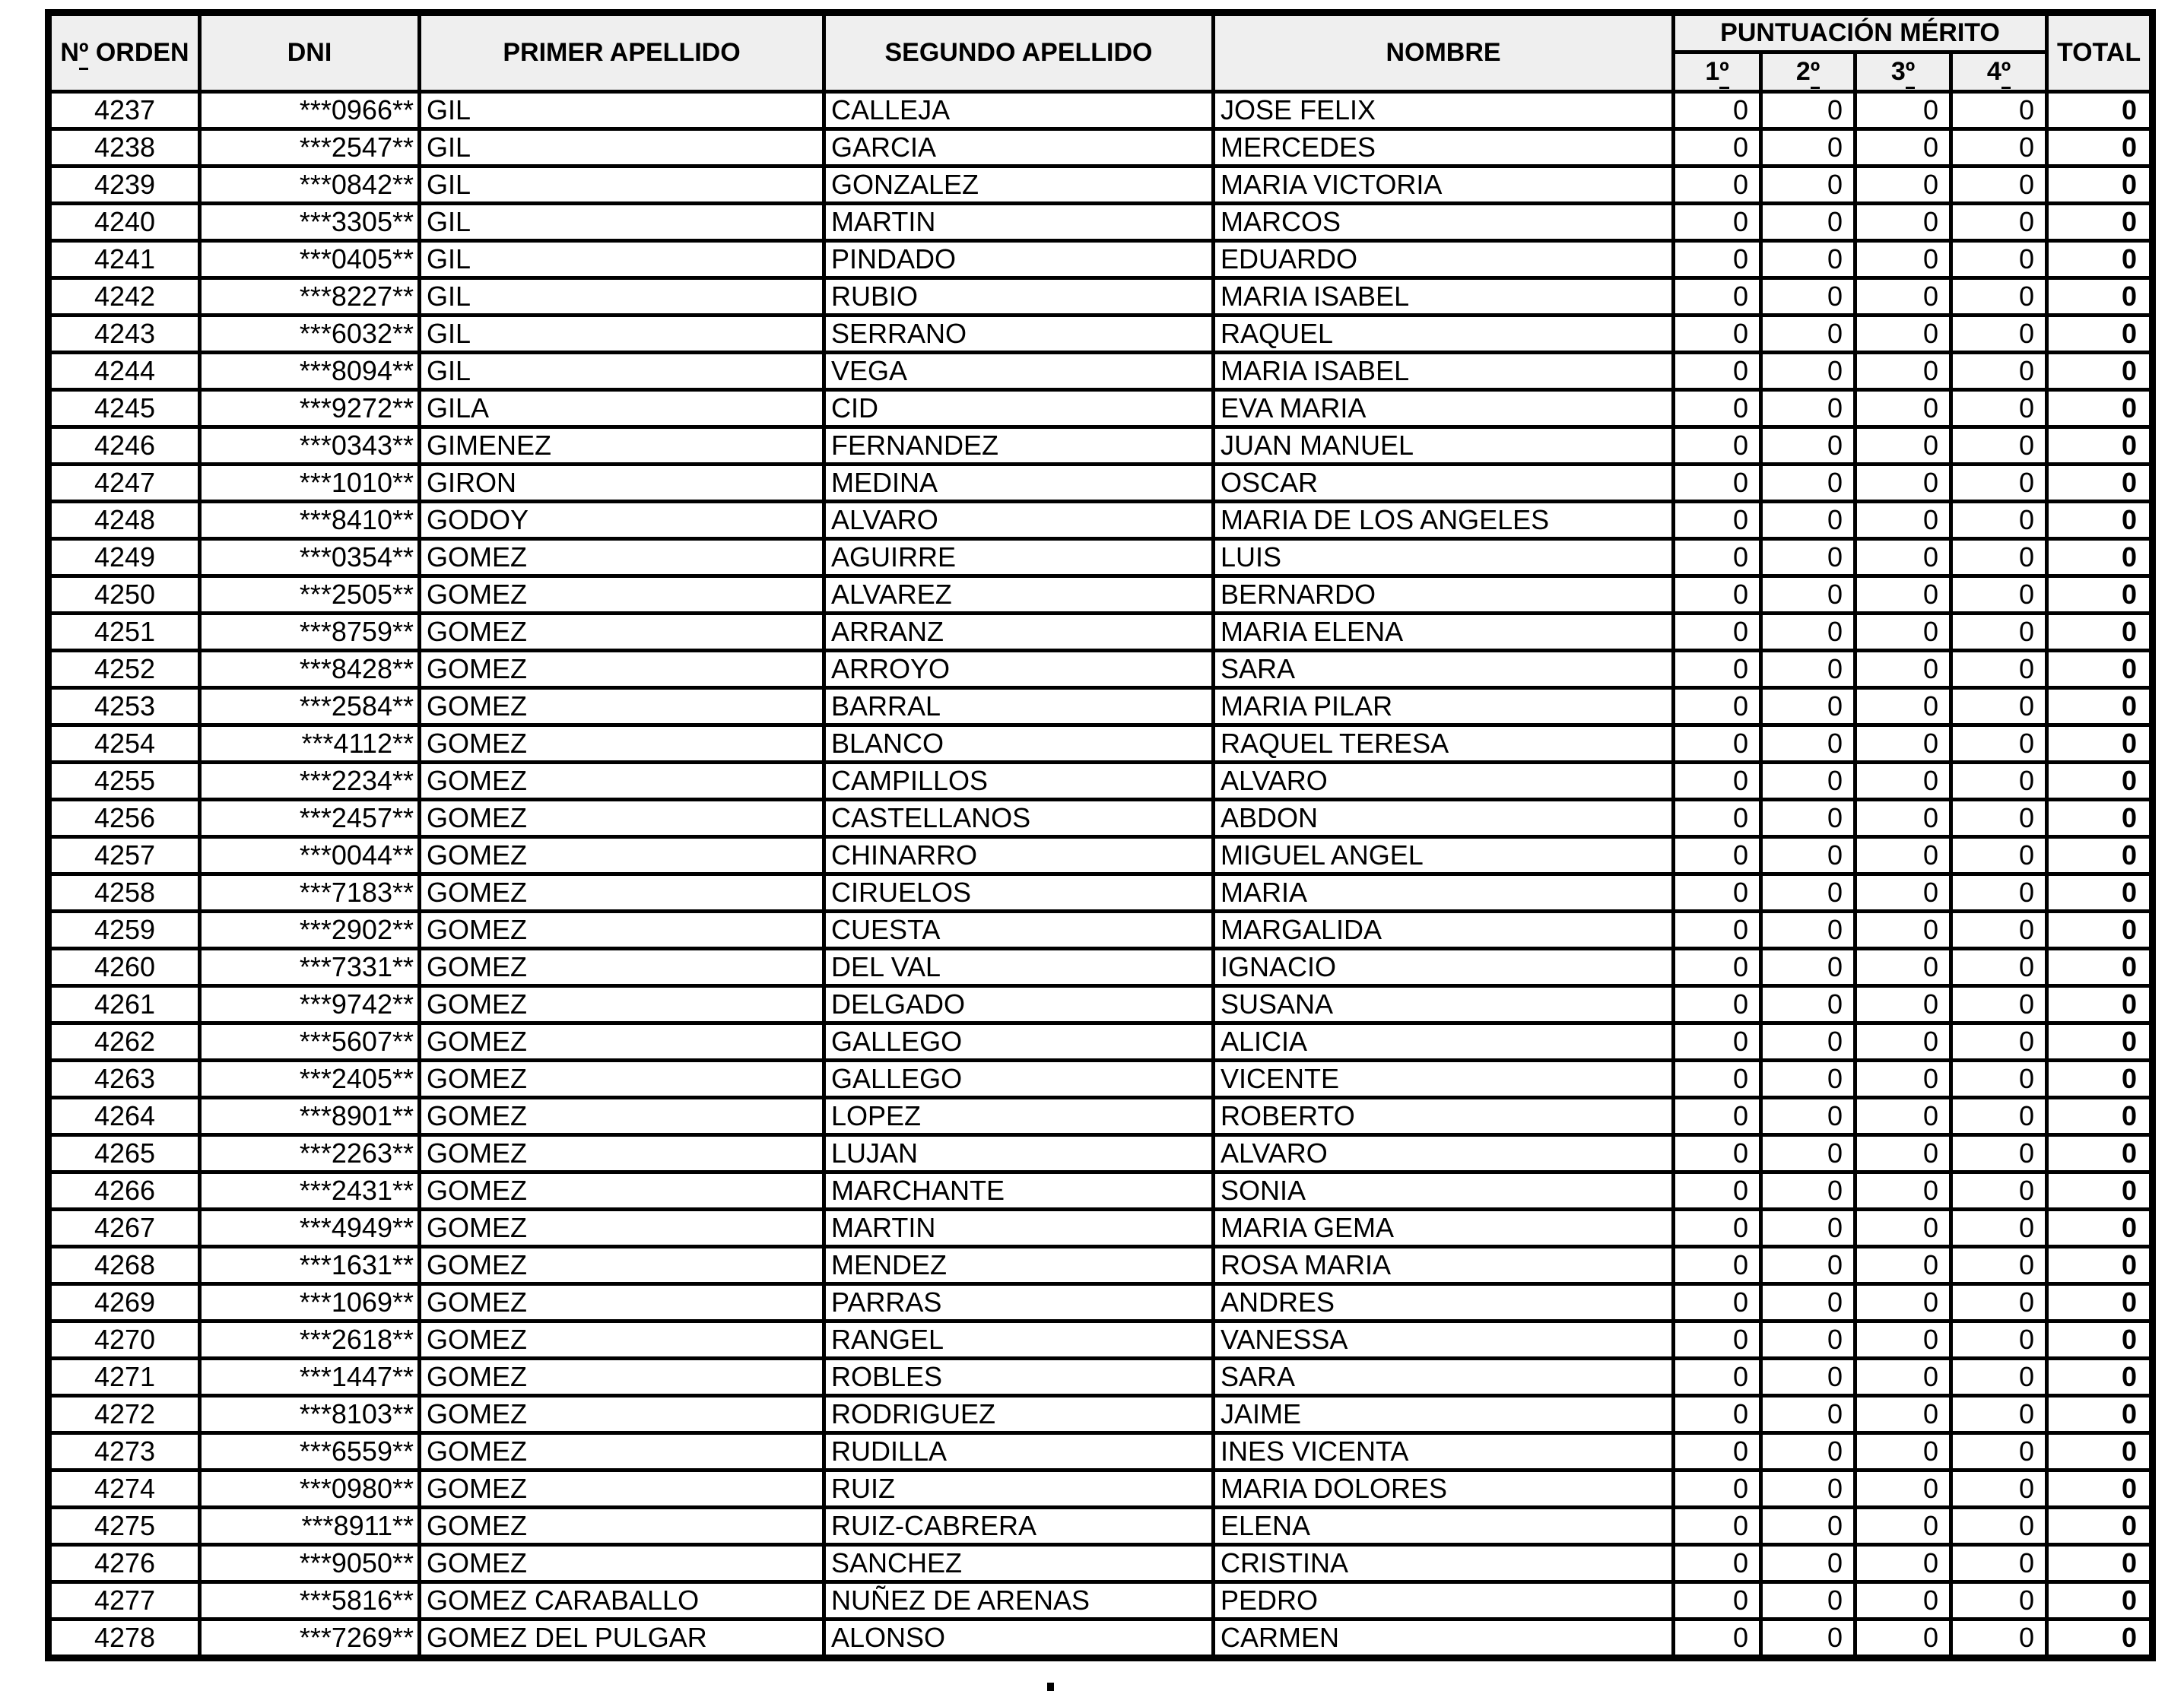 The height and width of the screenshot is (1691, 2184). Describe the element at coordinates (124, 631) in the screenshot. I see `cell-orden: 4251` at that location.